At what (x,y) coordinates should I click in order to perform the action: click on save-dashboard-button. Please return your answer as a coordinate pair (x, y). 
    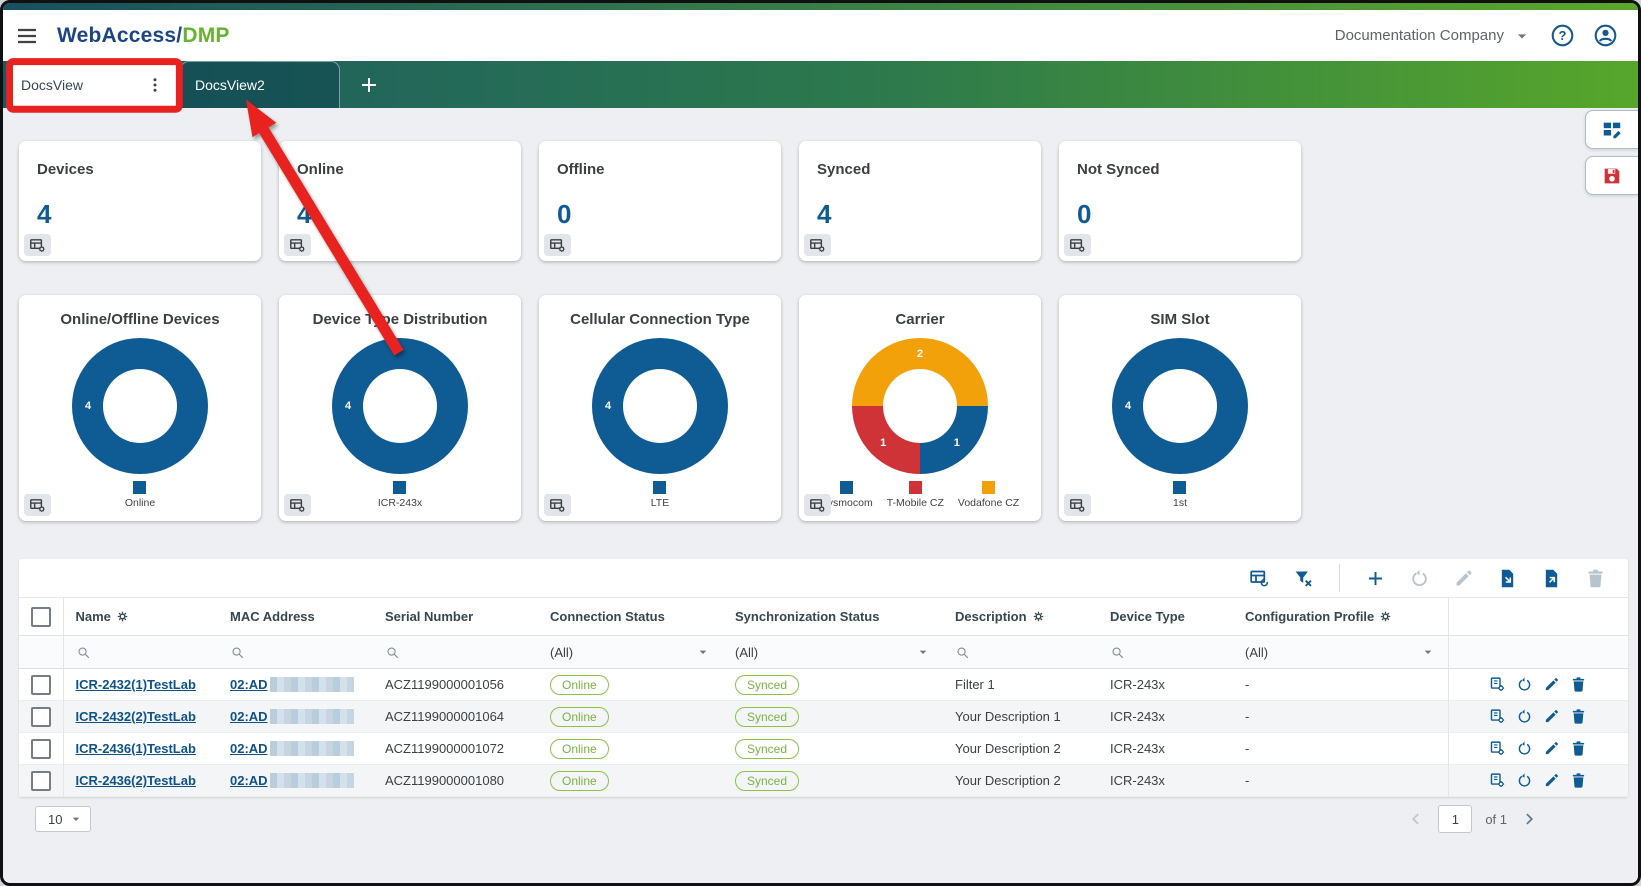
    Looking at the image, I should click on (1611, 175).